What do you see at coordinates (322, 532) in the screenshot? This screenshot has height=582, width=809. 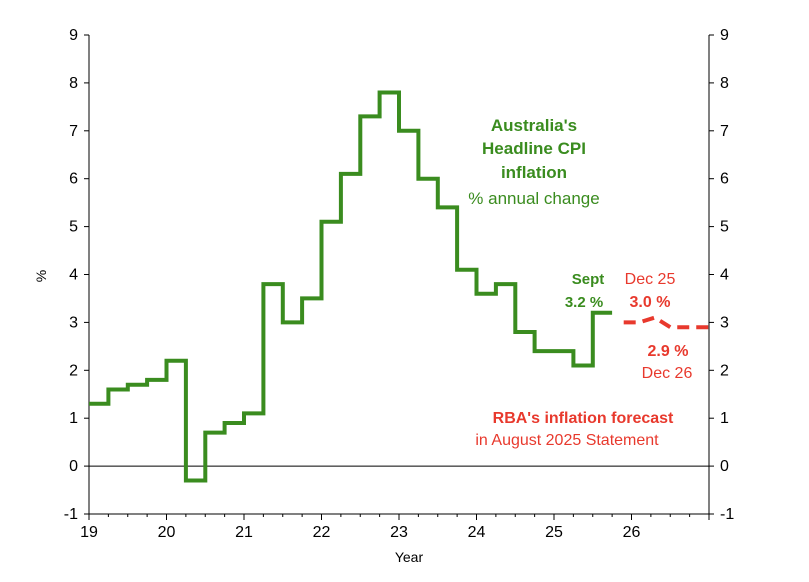 I see `x-tick-label: 22` at bounding box center [322, 532].